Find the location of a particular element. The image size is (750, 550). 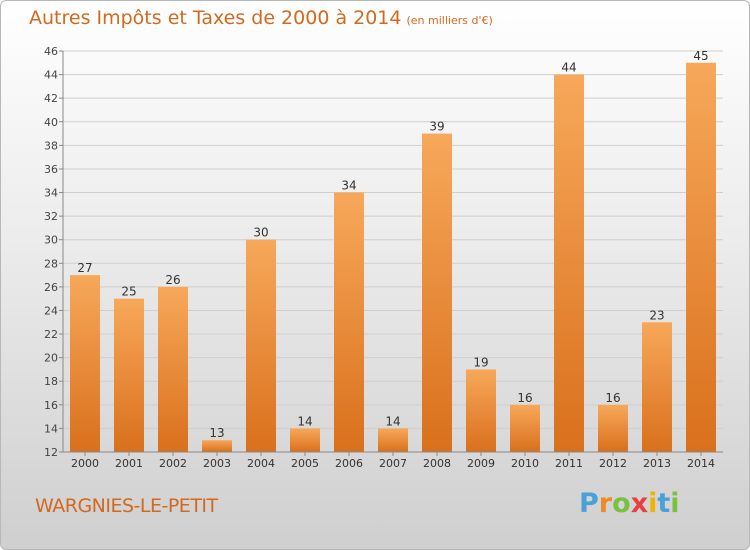

x-tick-label: 2000 is located at coordinates (85, 463).